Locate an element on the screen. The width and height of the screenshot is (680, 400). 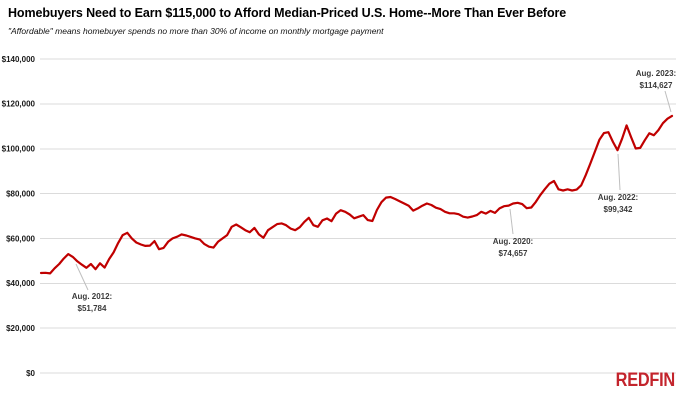
y-axis-tick-label: $120,000 is located at coordinates (19, 104).